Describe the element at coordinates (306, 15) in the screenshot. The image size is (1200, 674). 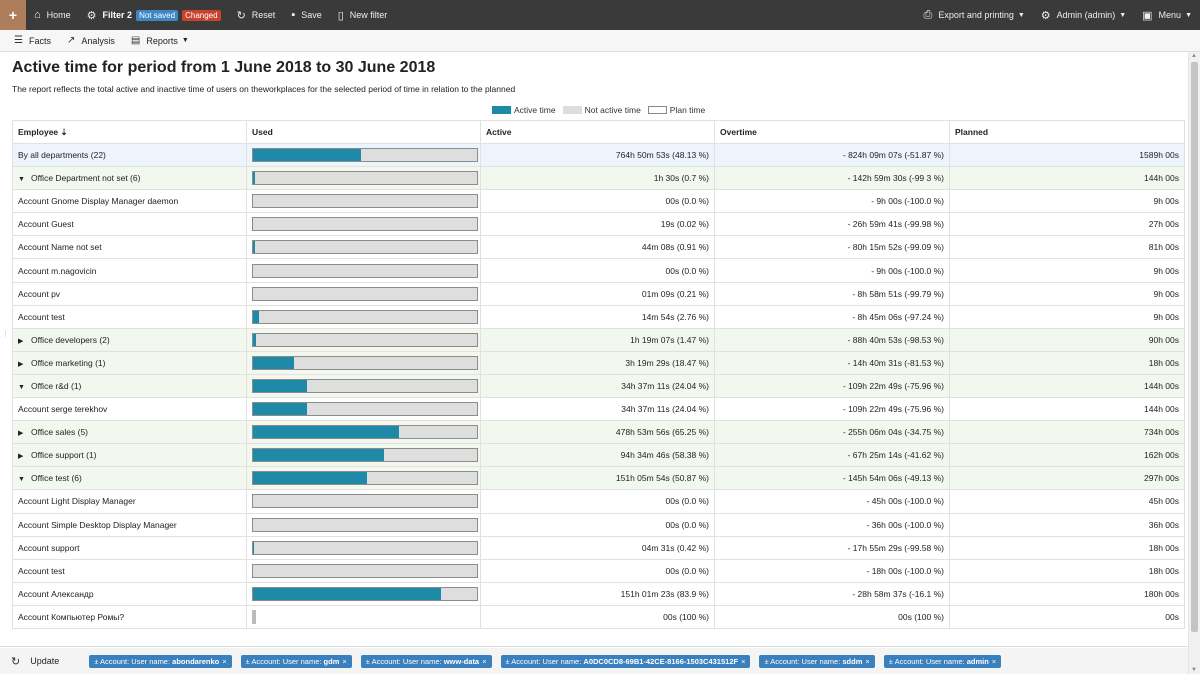
I see `save-button: ▪ Save` at that location.